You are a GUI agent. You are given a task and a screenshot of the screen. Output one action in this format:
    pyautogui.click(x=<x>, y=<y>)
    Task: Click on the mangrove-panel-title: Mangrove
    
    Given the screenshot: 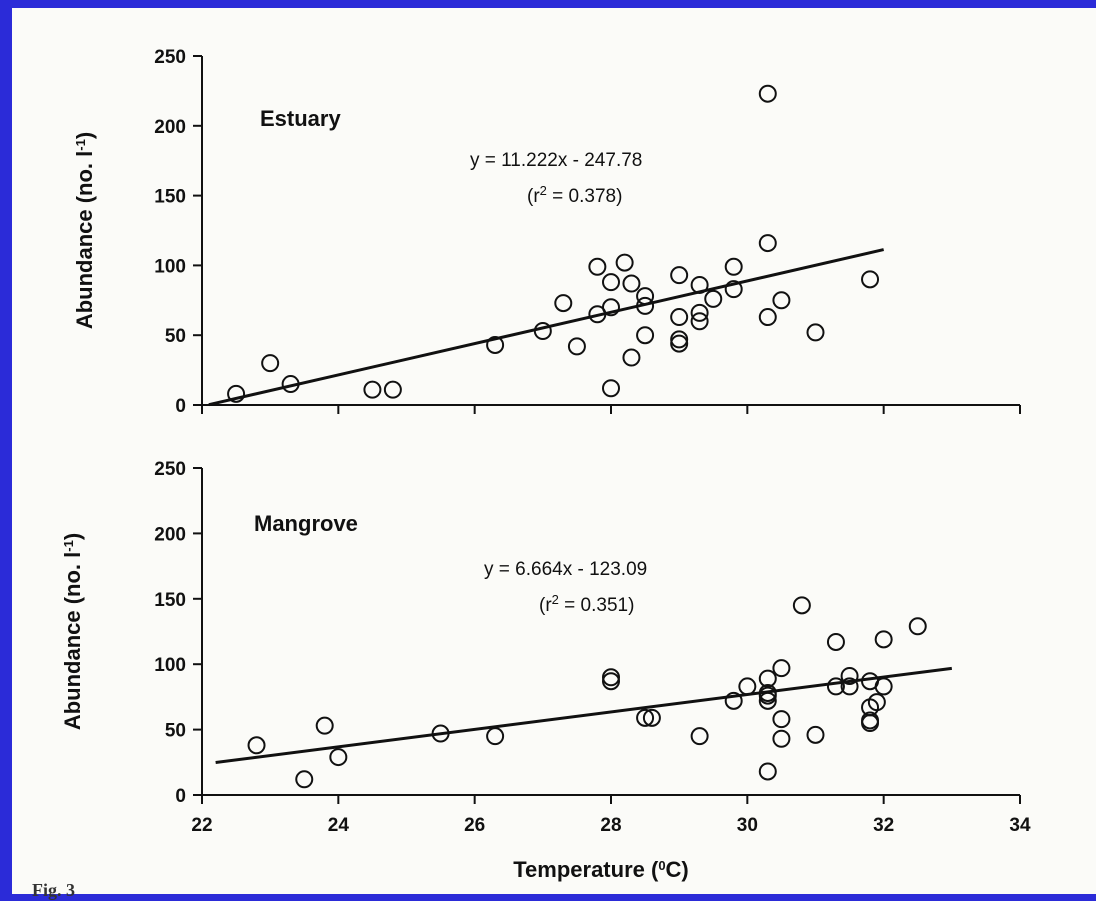 What is the action you would take?
    pyautogui.click(x=306, y=523)
    